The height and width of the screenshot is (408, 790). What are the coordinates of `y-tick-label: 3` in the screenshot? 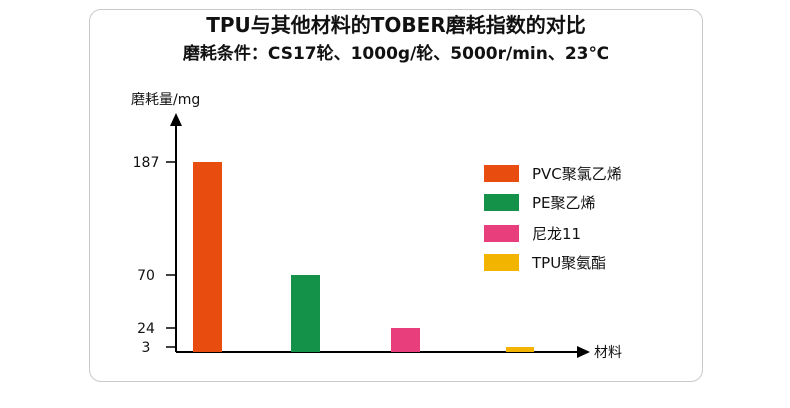 It's located at (146, 348).